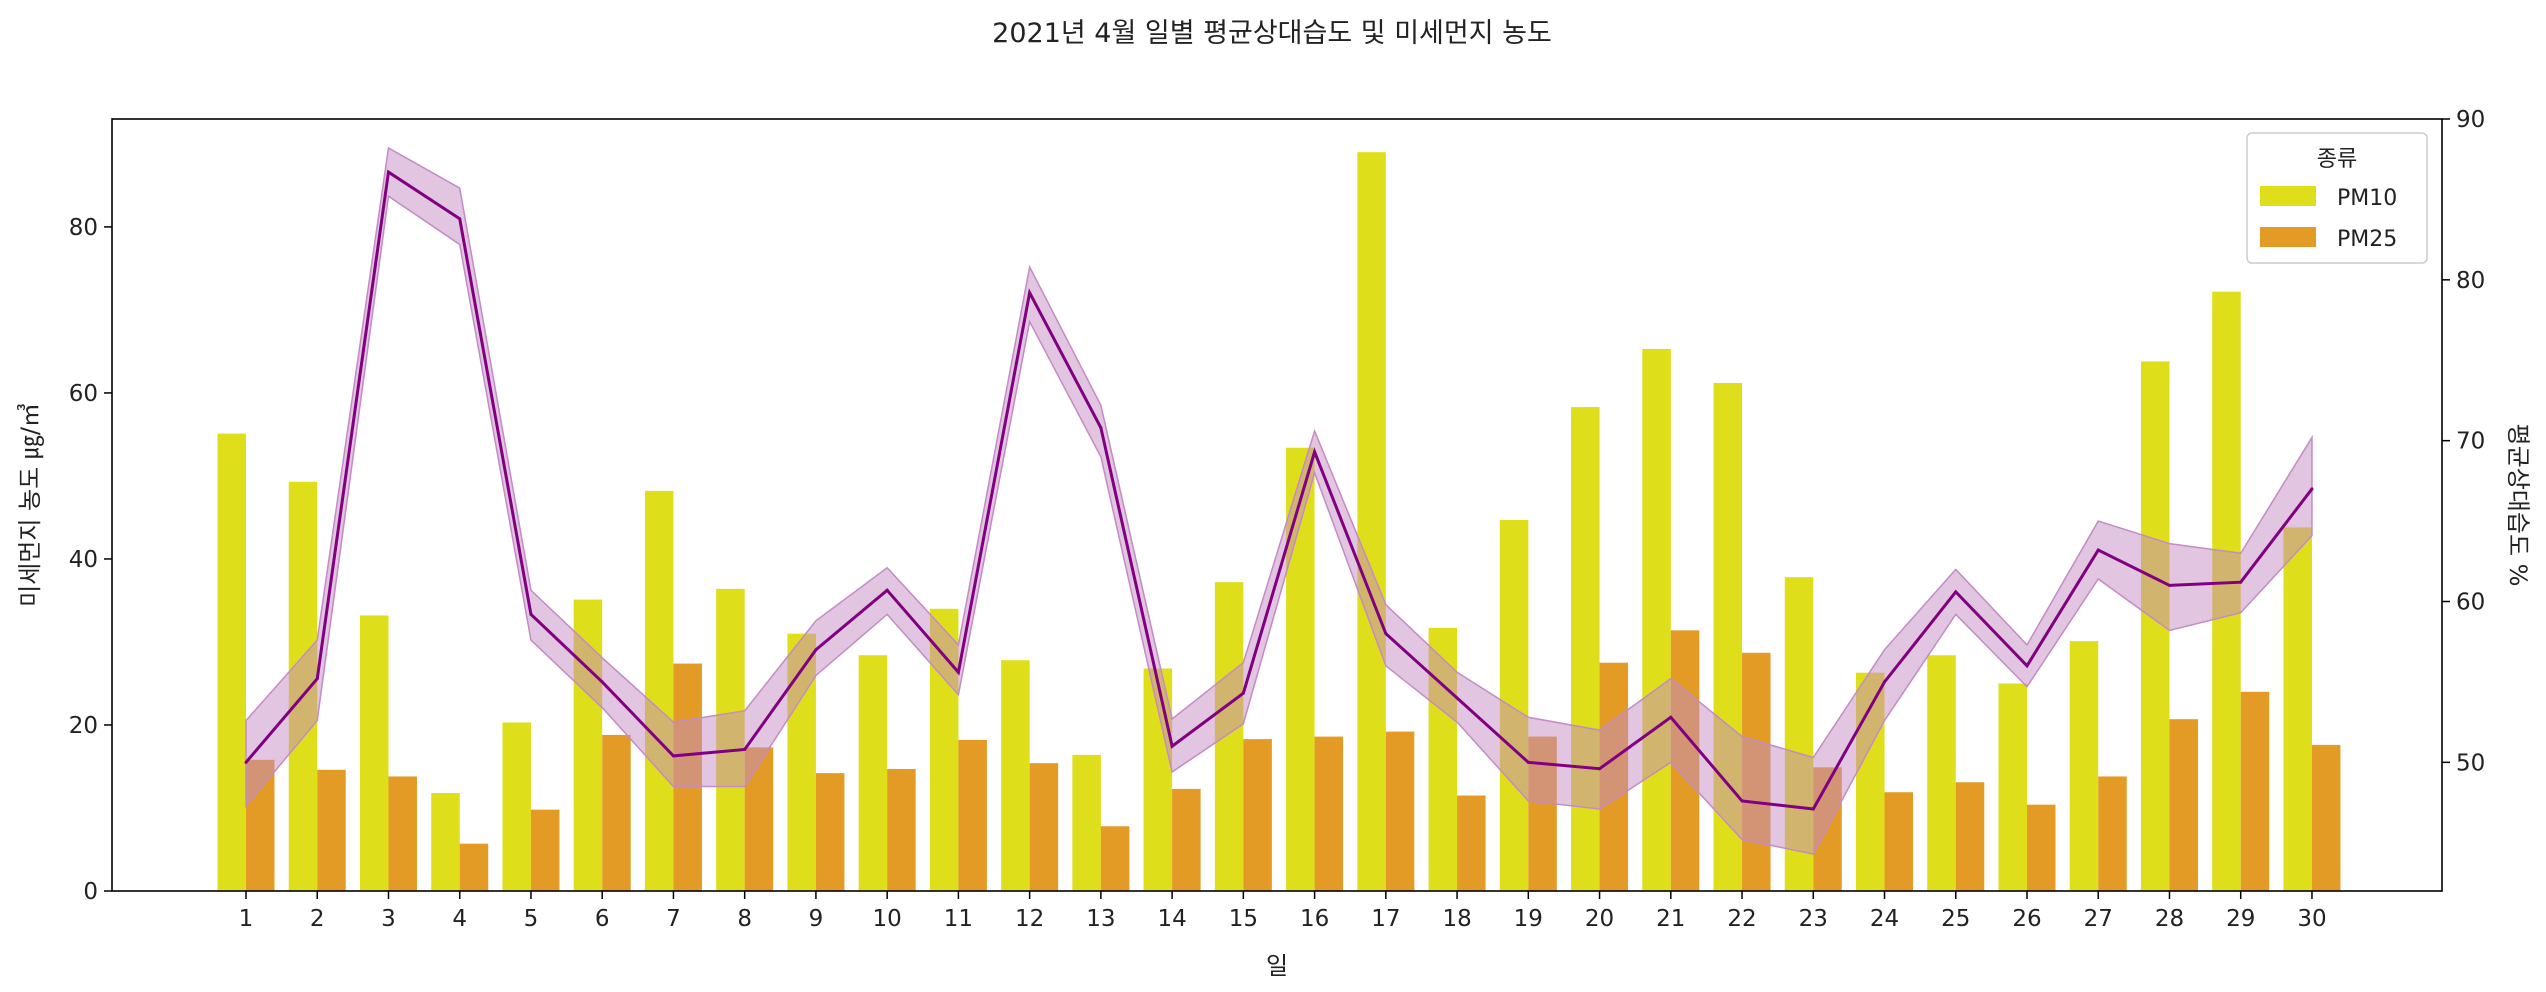 The width and height of the screenshot is (2546, 992). I want to click on y-left-tick-label: 20, so click(83, 726).